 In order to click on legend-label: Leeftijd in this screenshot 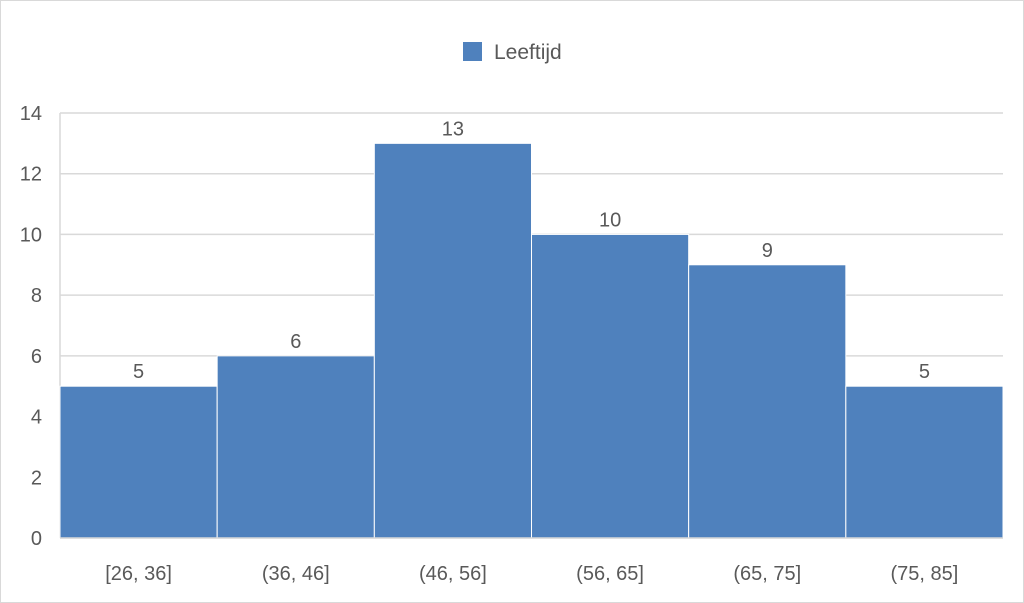, I will do `click(528, 52)`.